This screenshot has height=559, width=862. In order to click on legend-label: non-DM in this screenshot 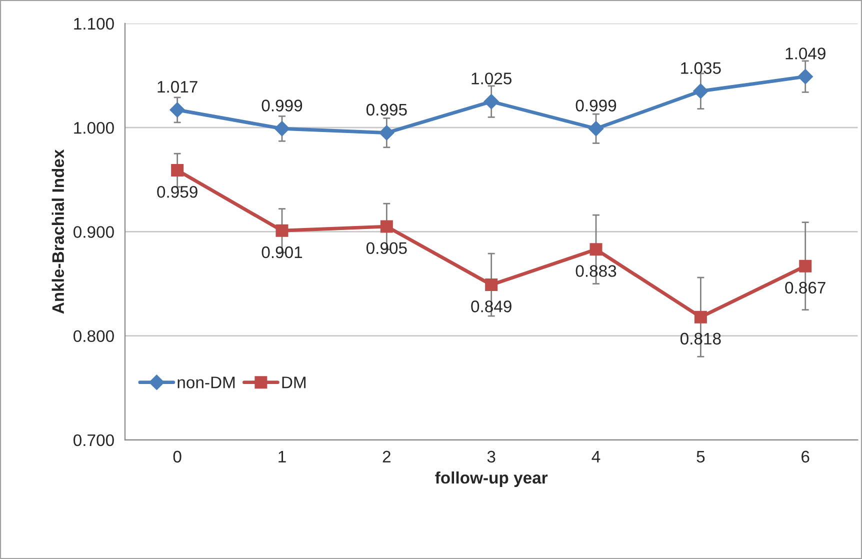, I will do `click(206, 382)`.